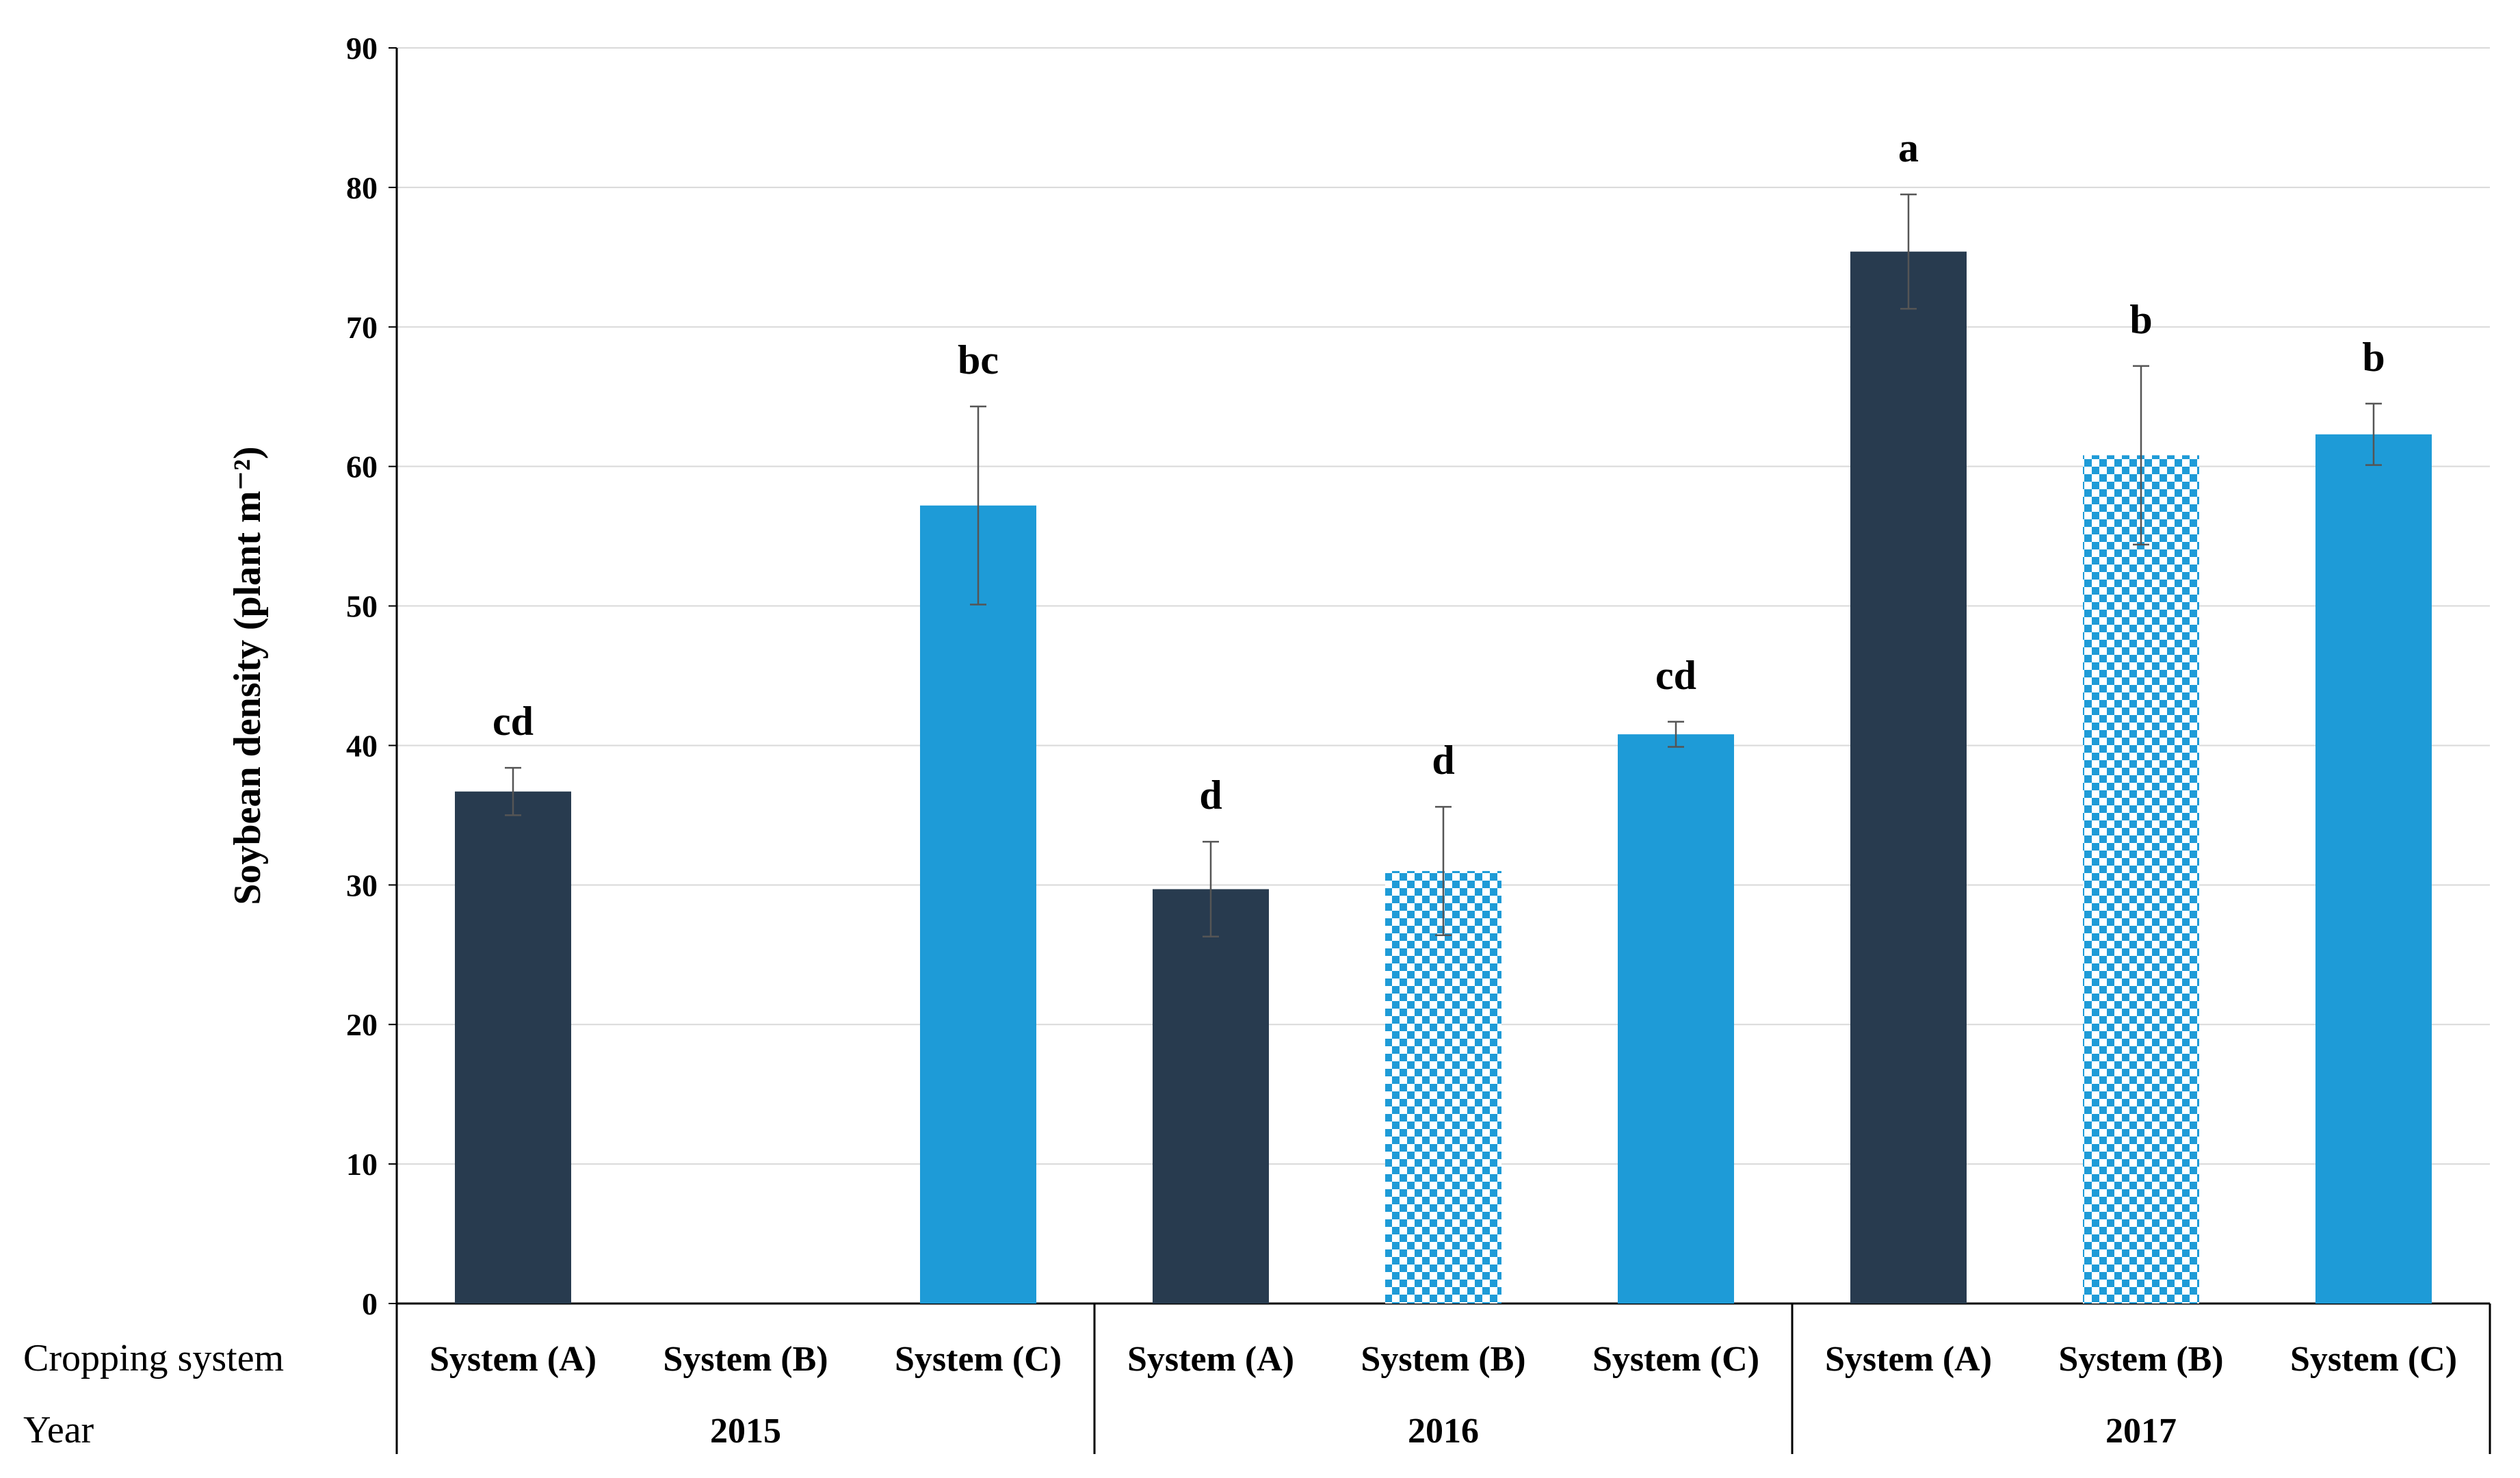  I want to click on y-tick-label: 60, so click(362, 467).